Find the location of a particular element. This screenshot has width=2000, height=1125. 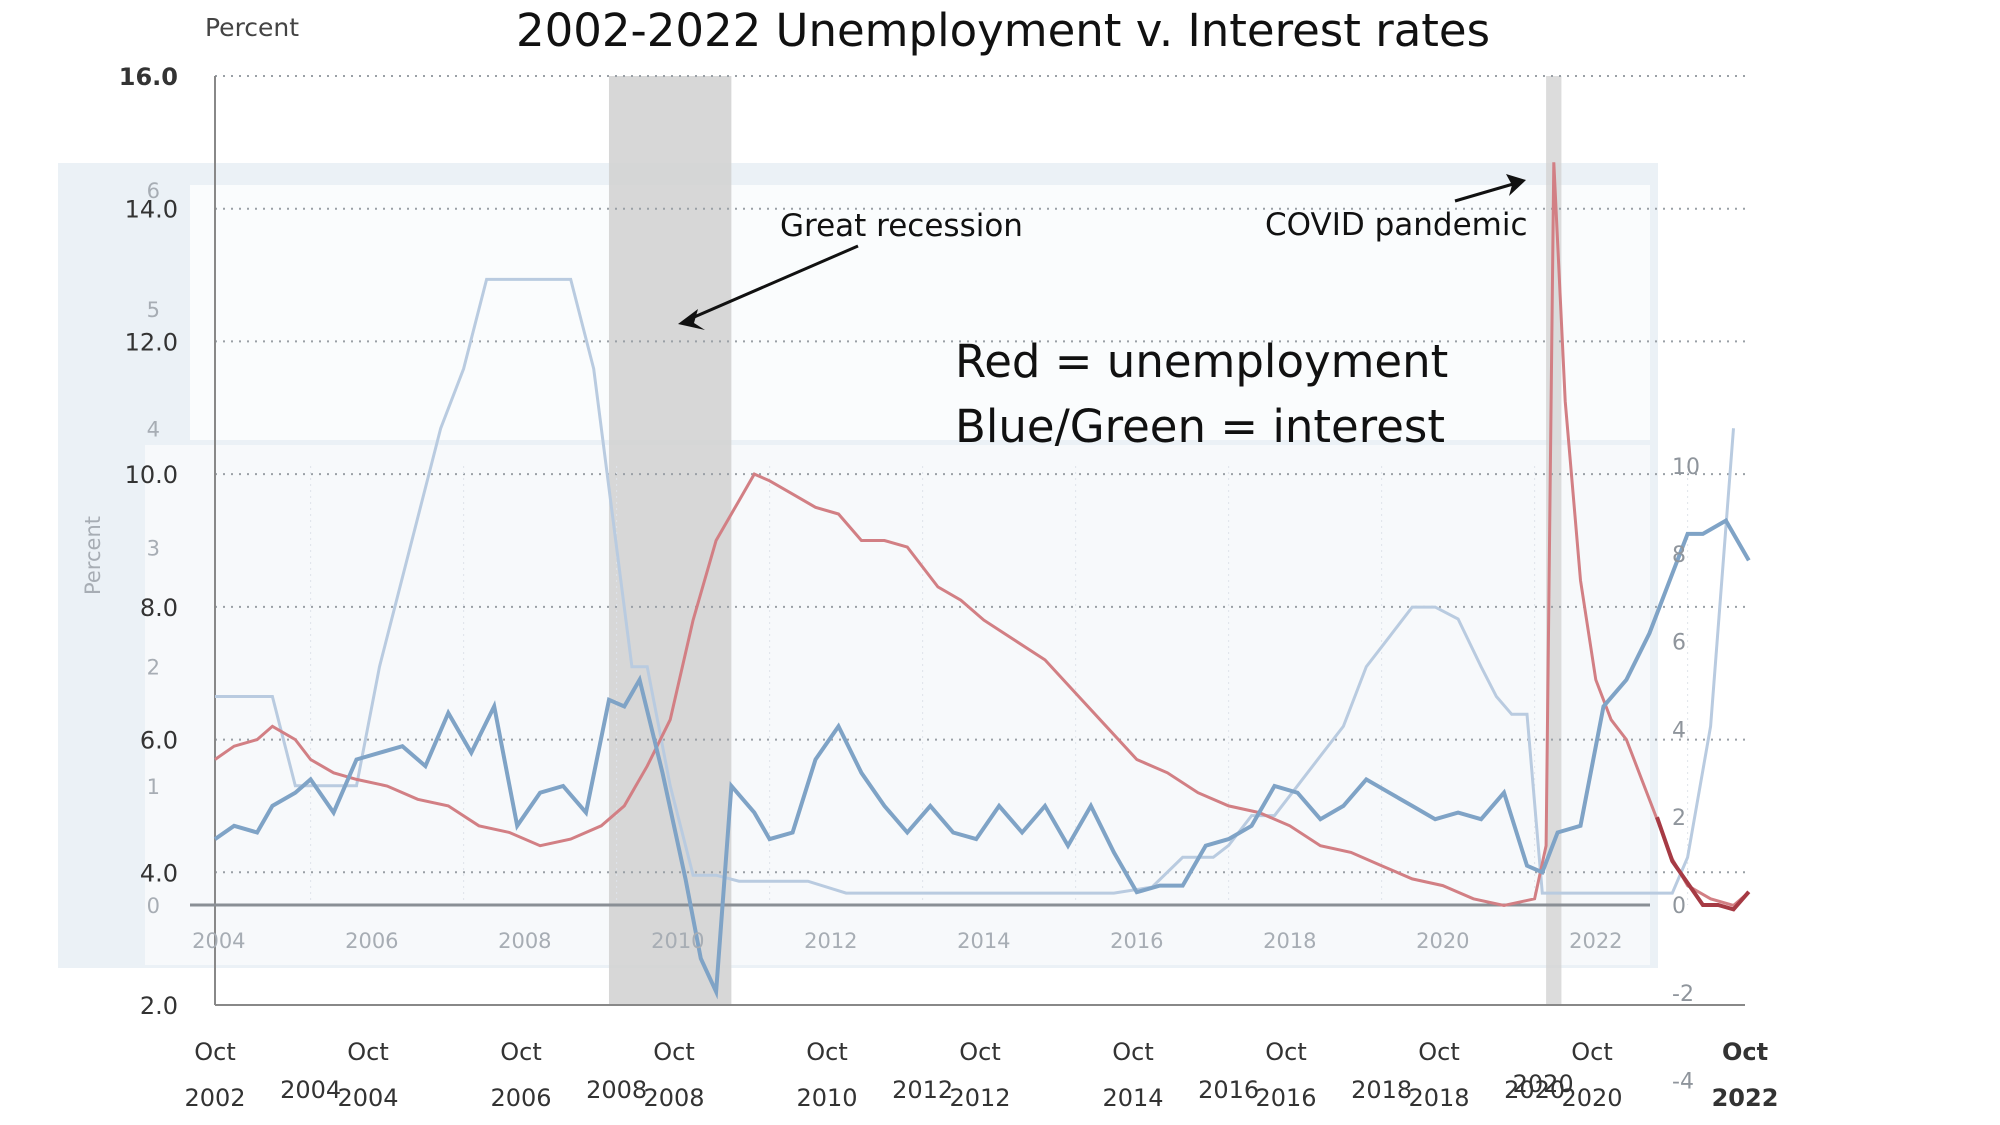

mid-y-tick-5: 1 is located at coordinates (153, 787).